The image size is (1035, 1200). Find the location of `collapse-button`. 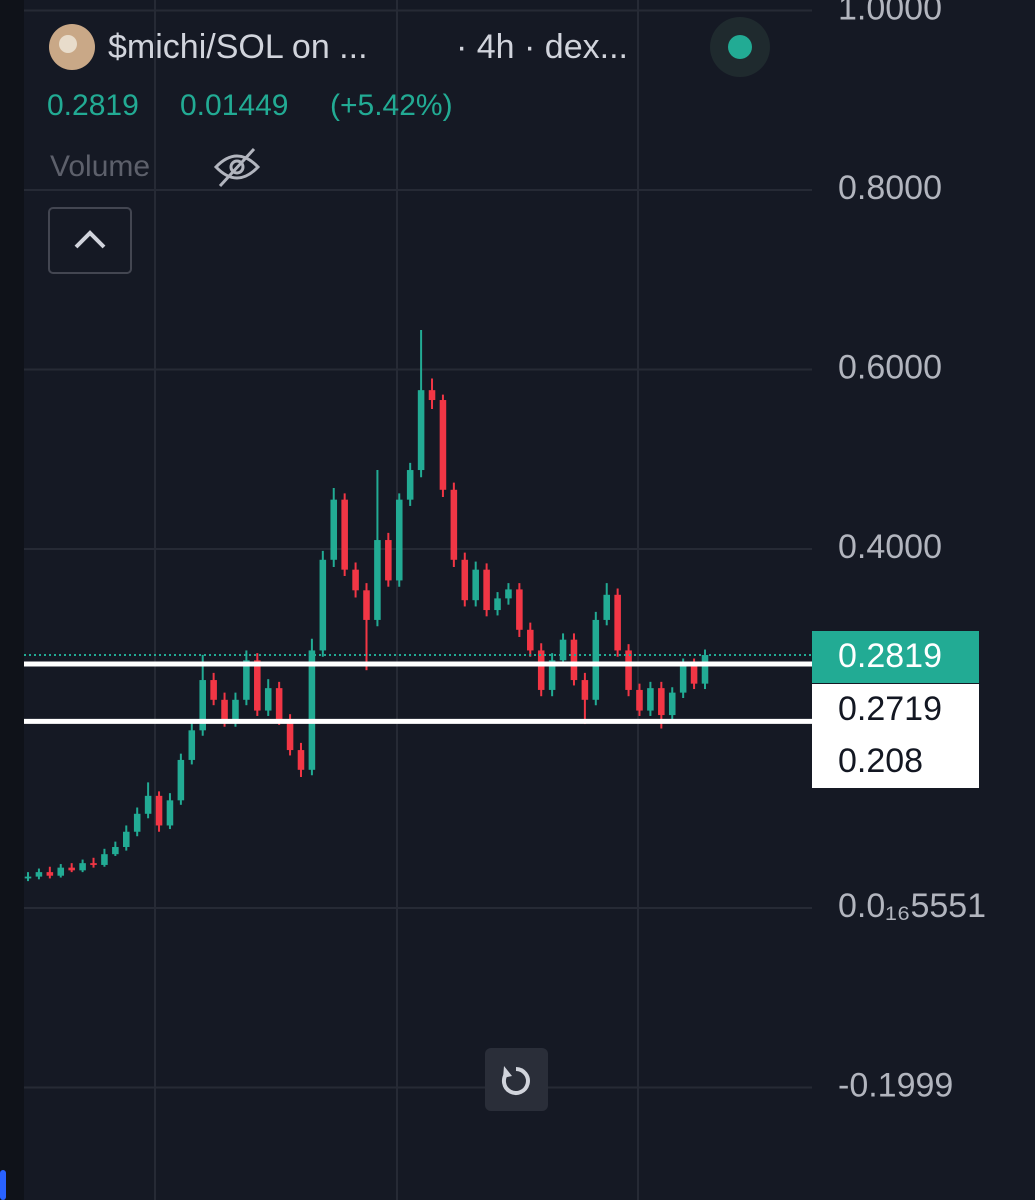

collapse-button is located at coordinates (90, 240).